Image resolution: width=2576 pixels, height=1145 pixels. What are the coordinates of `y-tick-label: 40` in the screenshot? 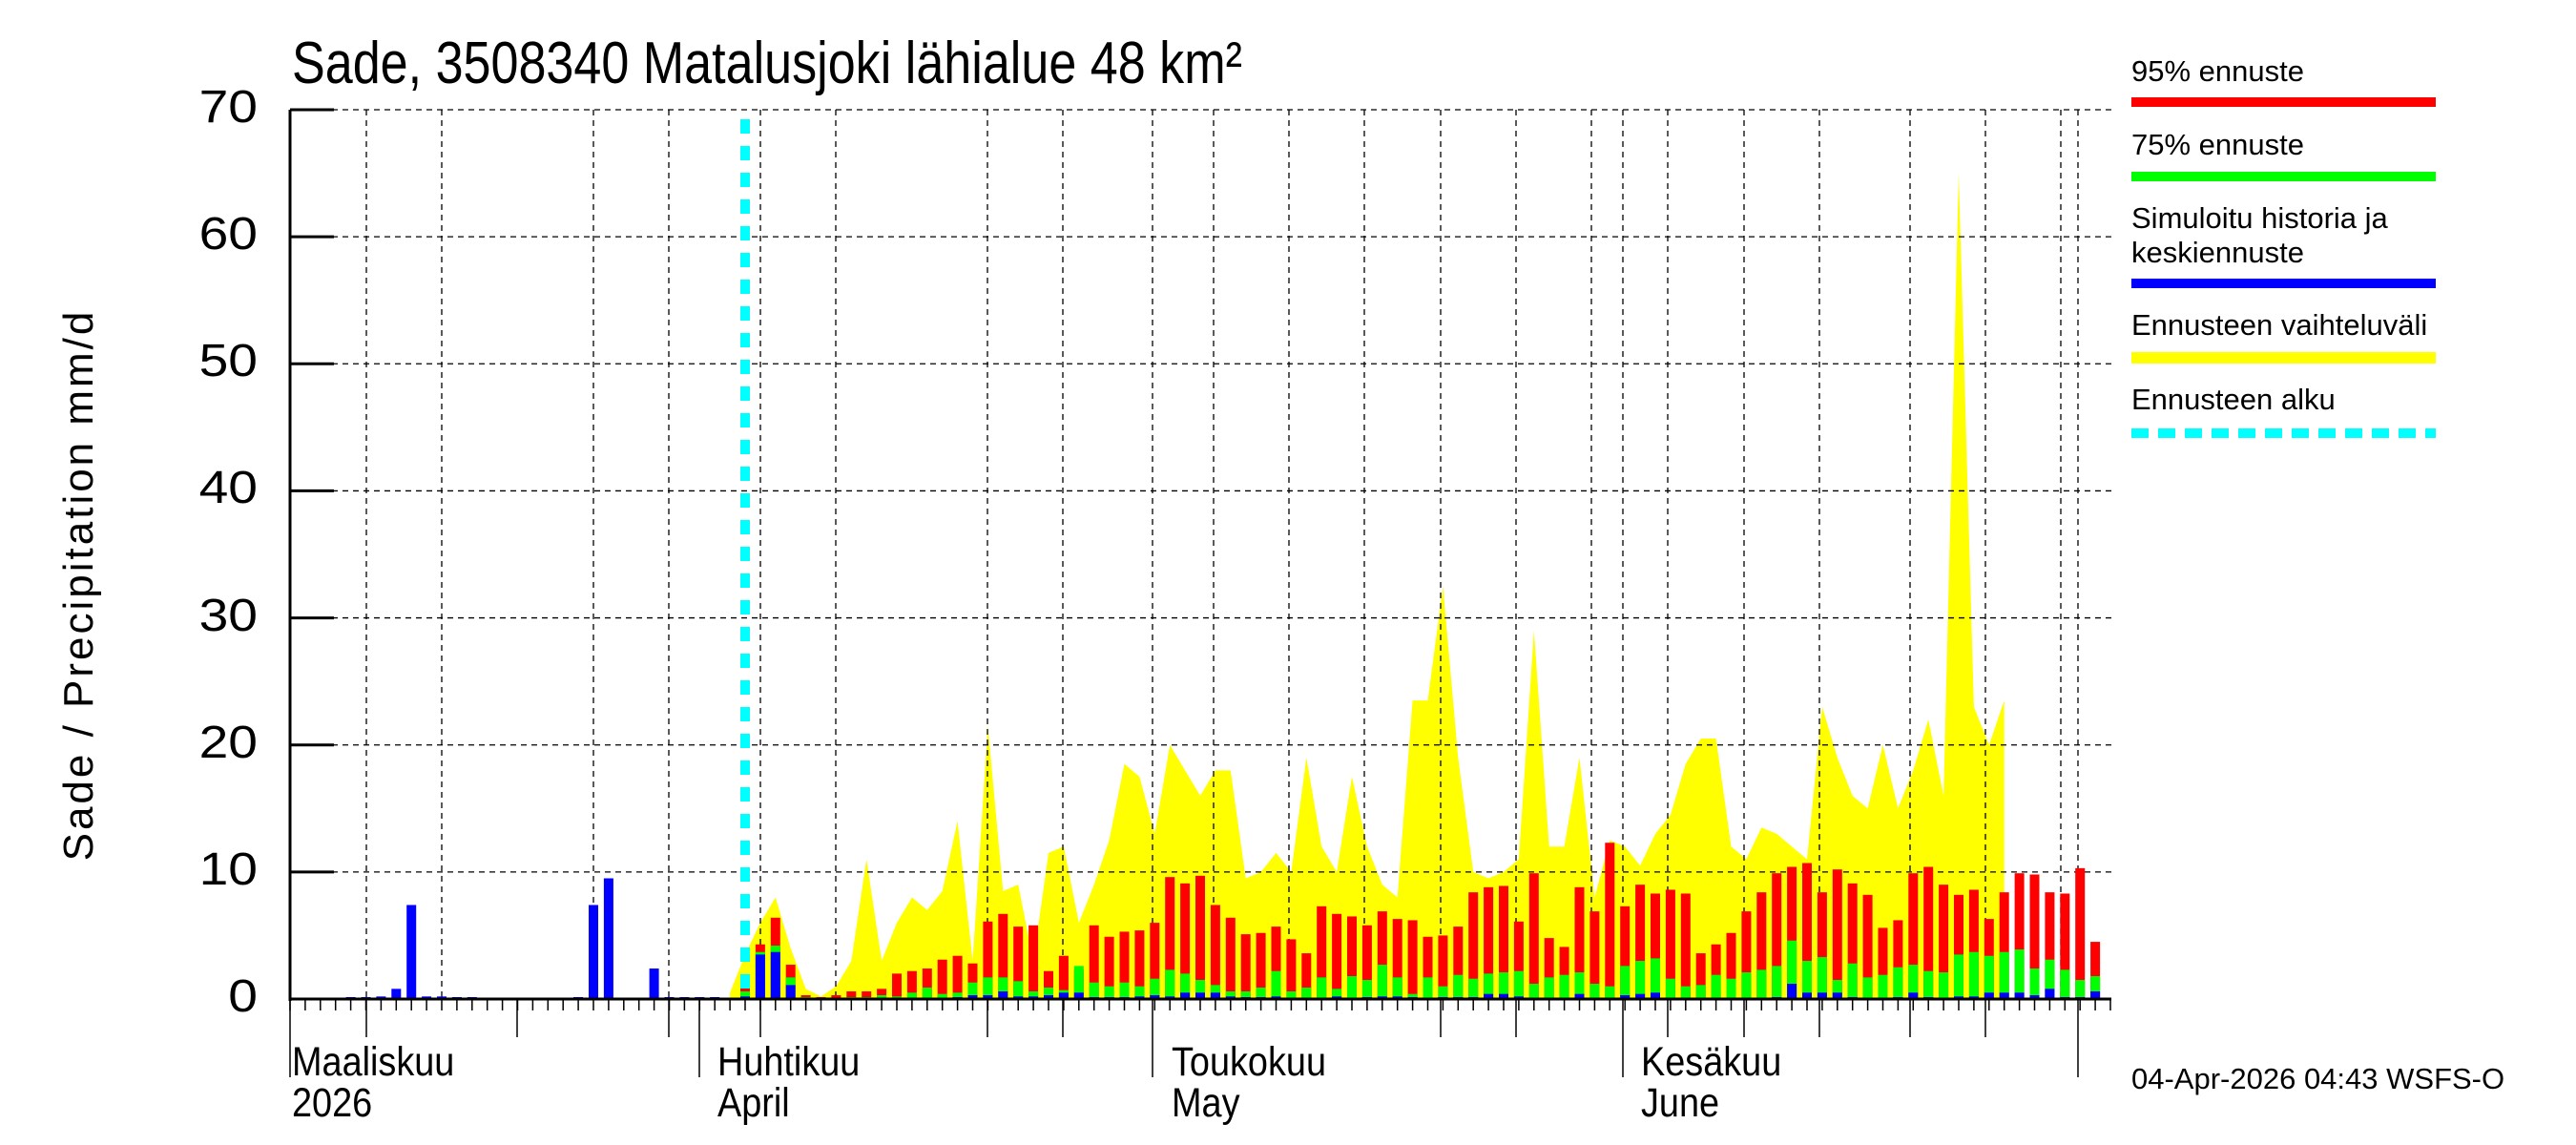 It's located at (228, 488).